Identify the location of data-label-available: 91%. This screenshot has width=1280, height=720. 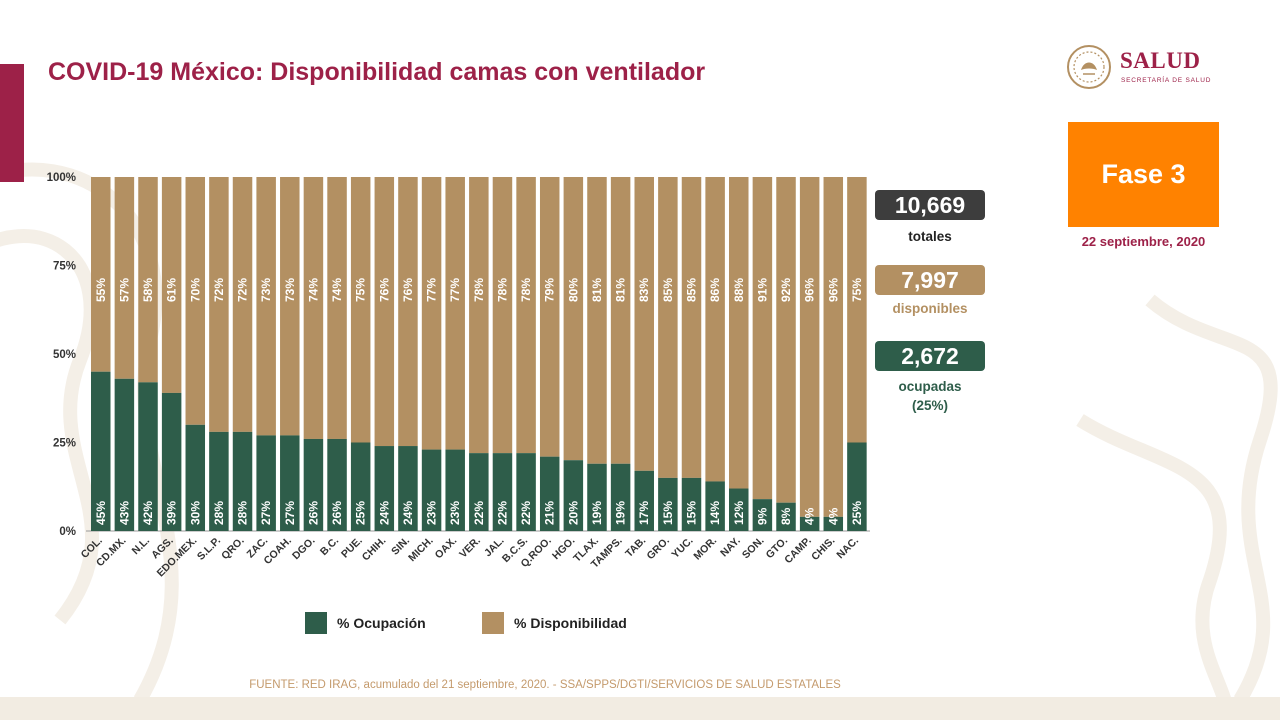
(762, 290).